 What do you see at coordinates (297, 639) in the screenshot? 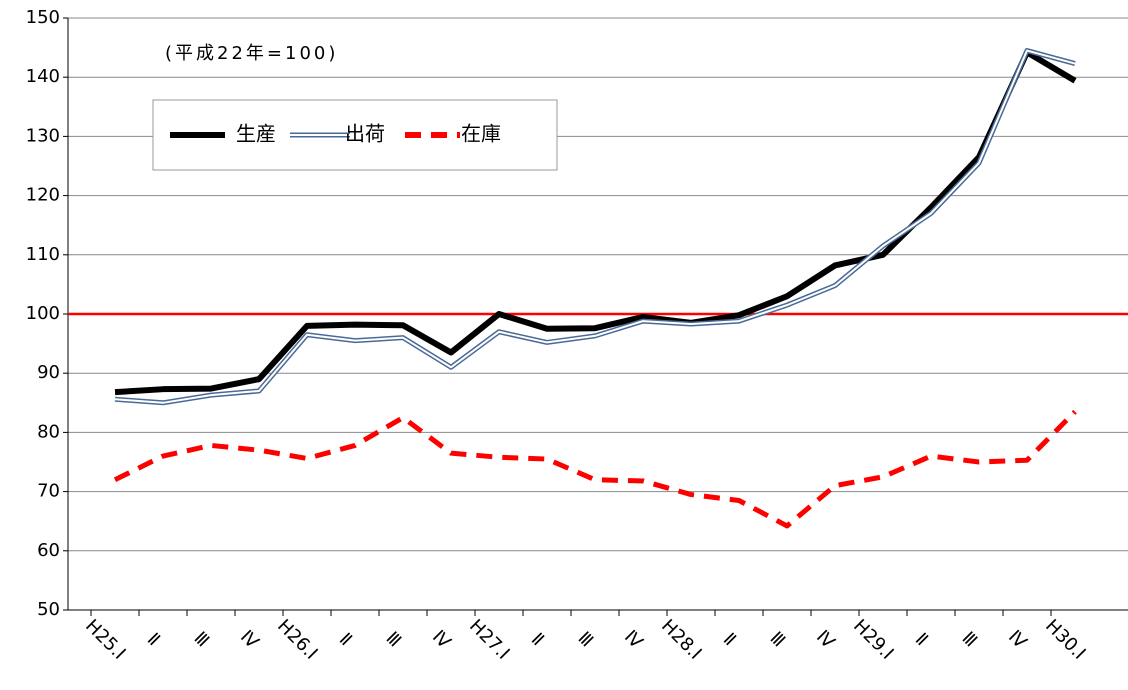
I see `x-tick-label: H26.Ⅰ` at bounding box center [297, 639].